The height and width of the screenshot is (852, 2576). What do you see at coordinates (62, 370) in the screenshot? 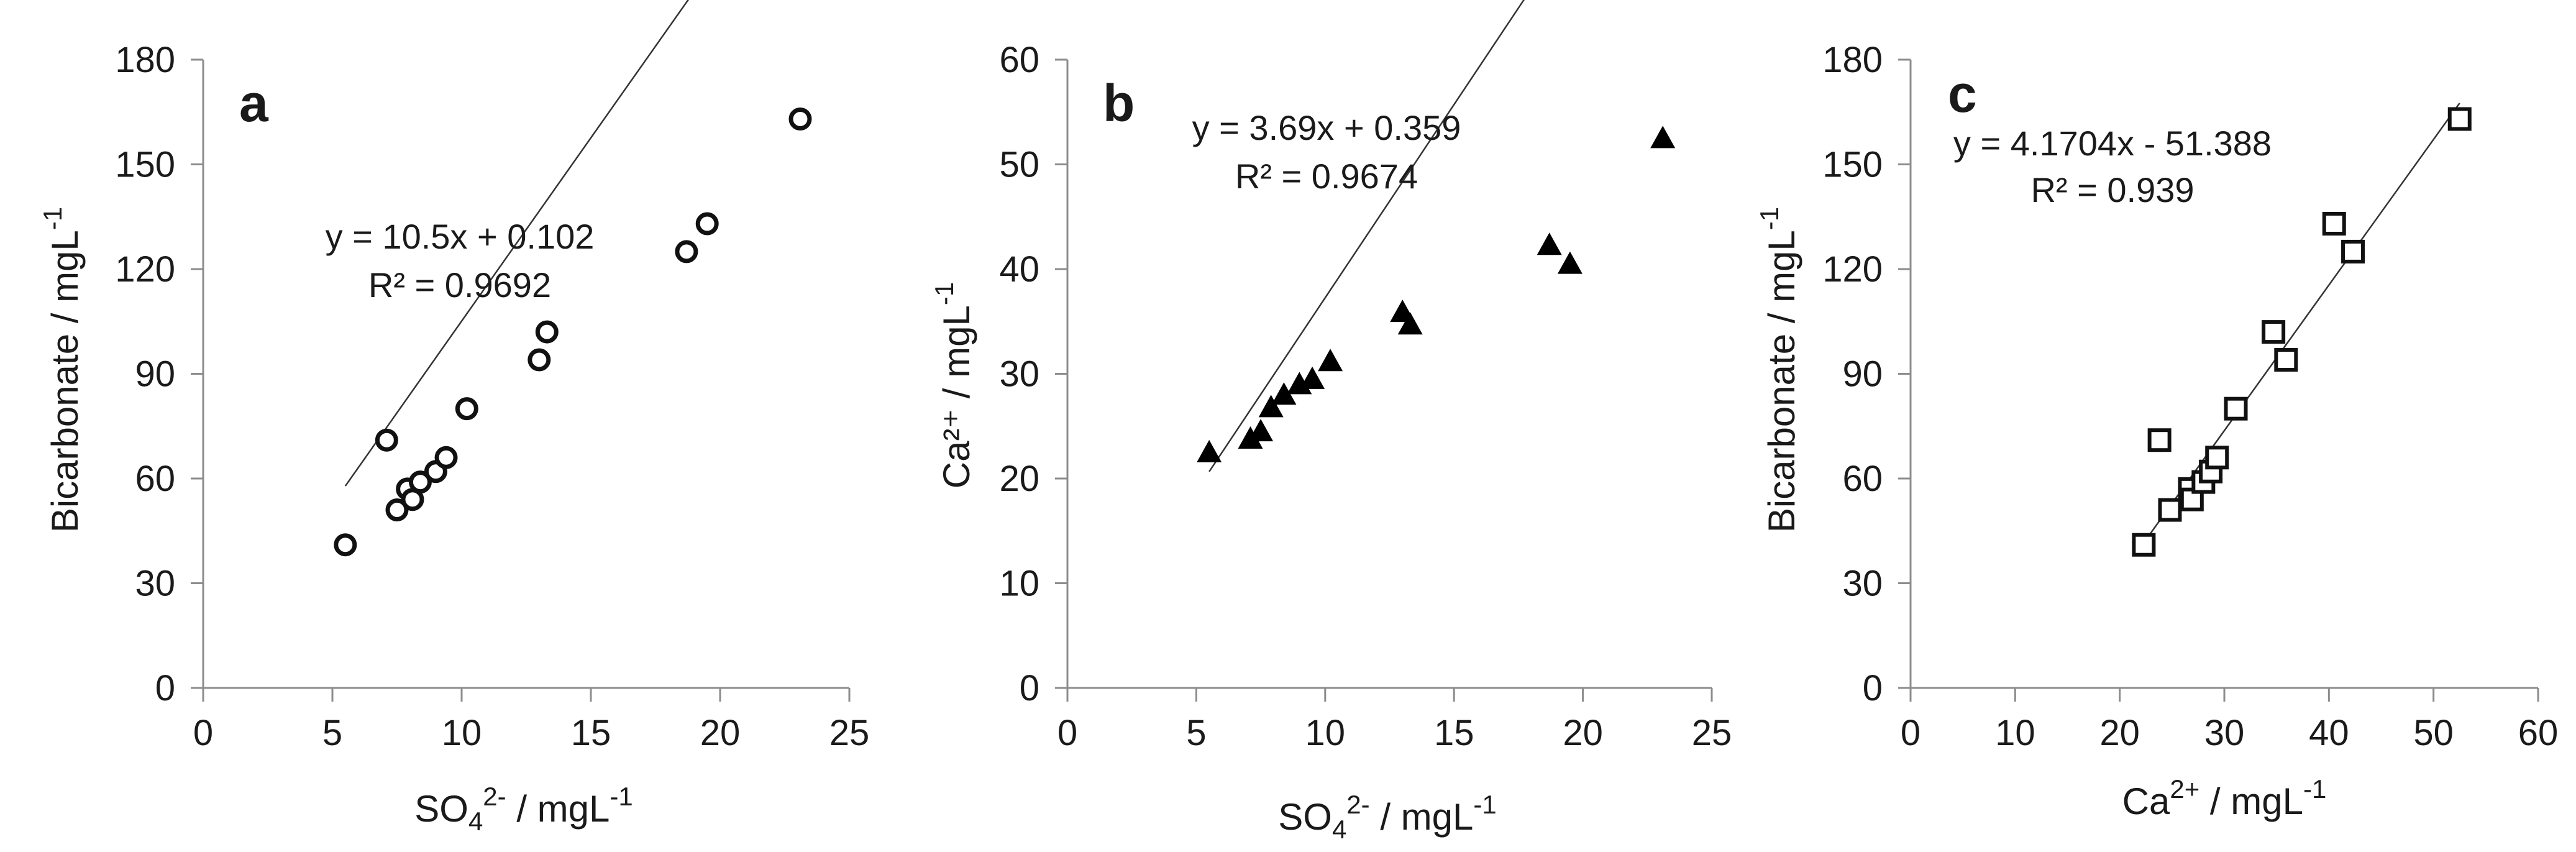
I see `panel-a-ylabel: Bicarbonate / mgL-1` at bounding box center [62, 370].